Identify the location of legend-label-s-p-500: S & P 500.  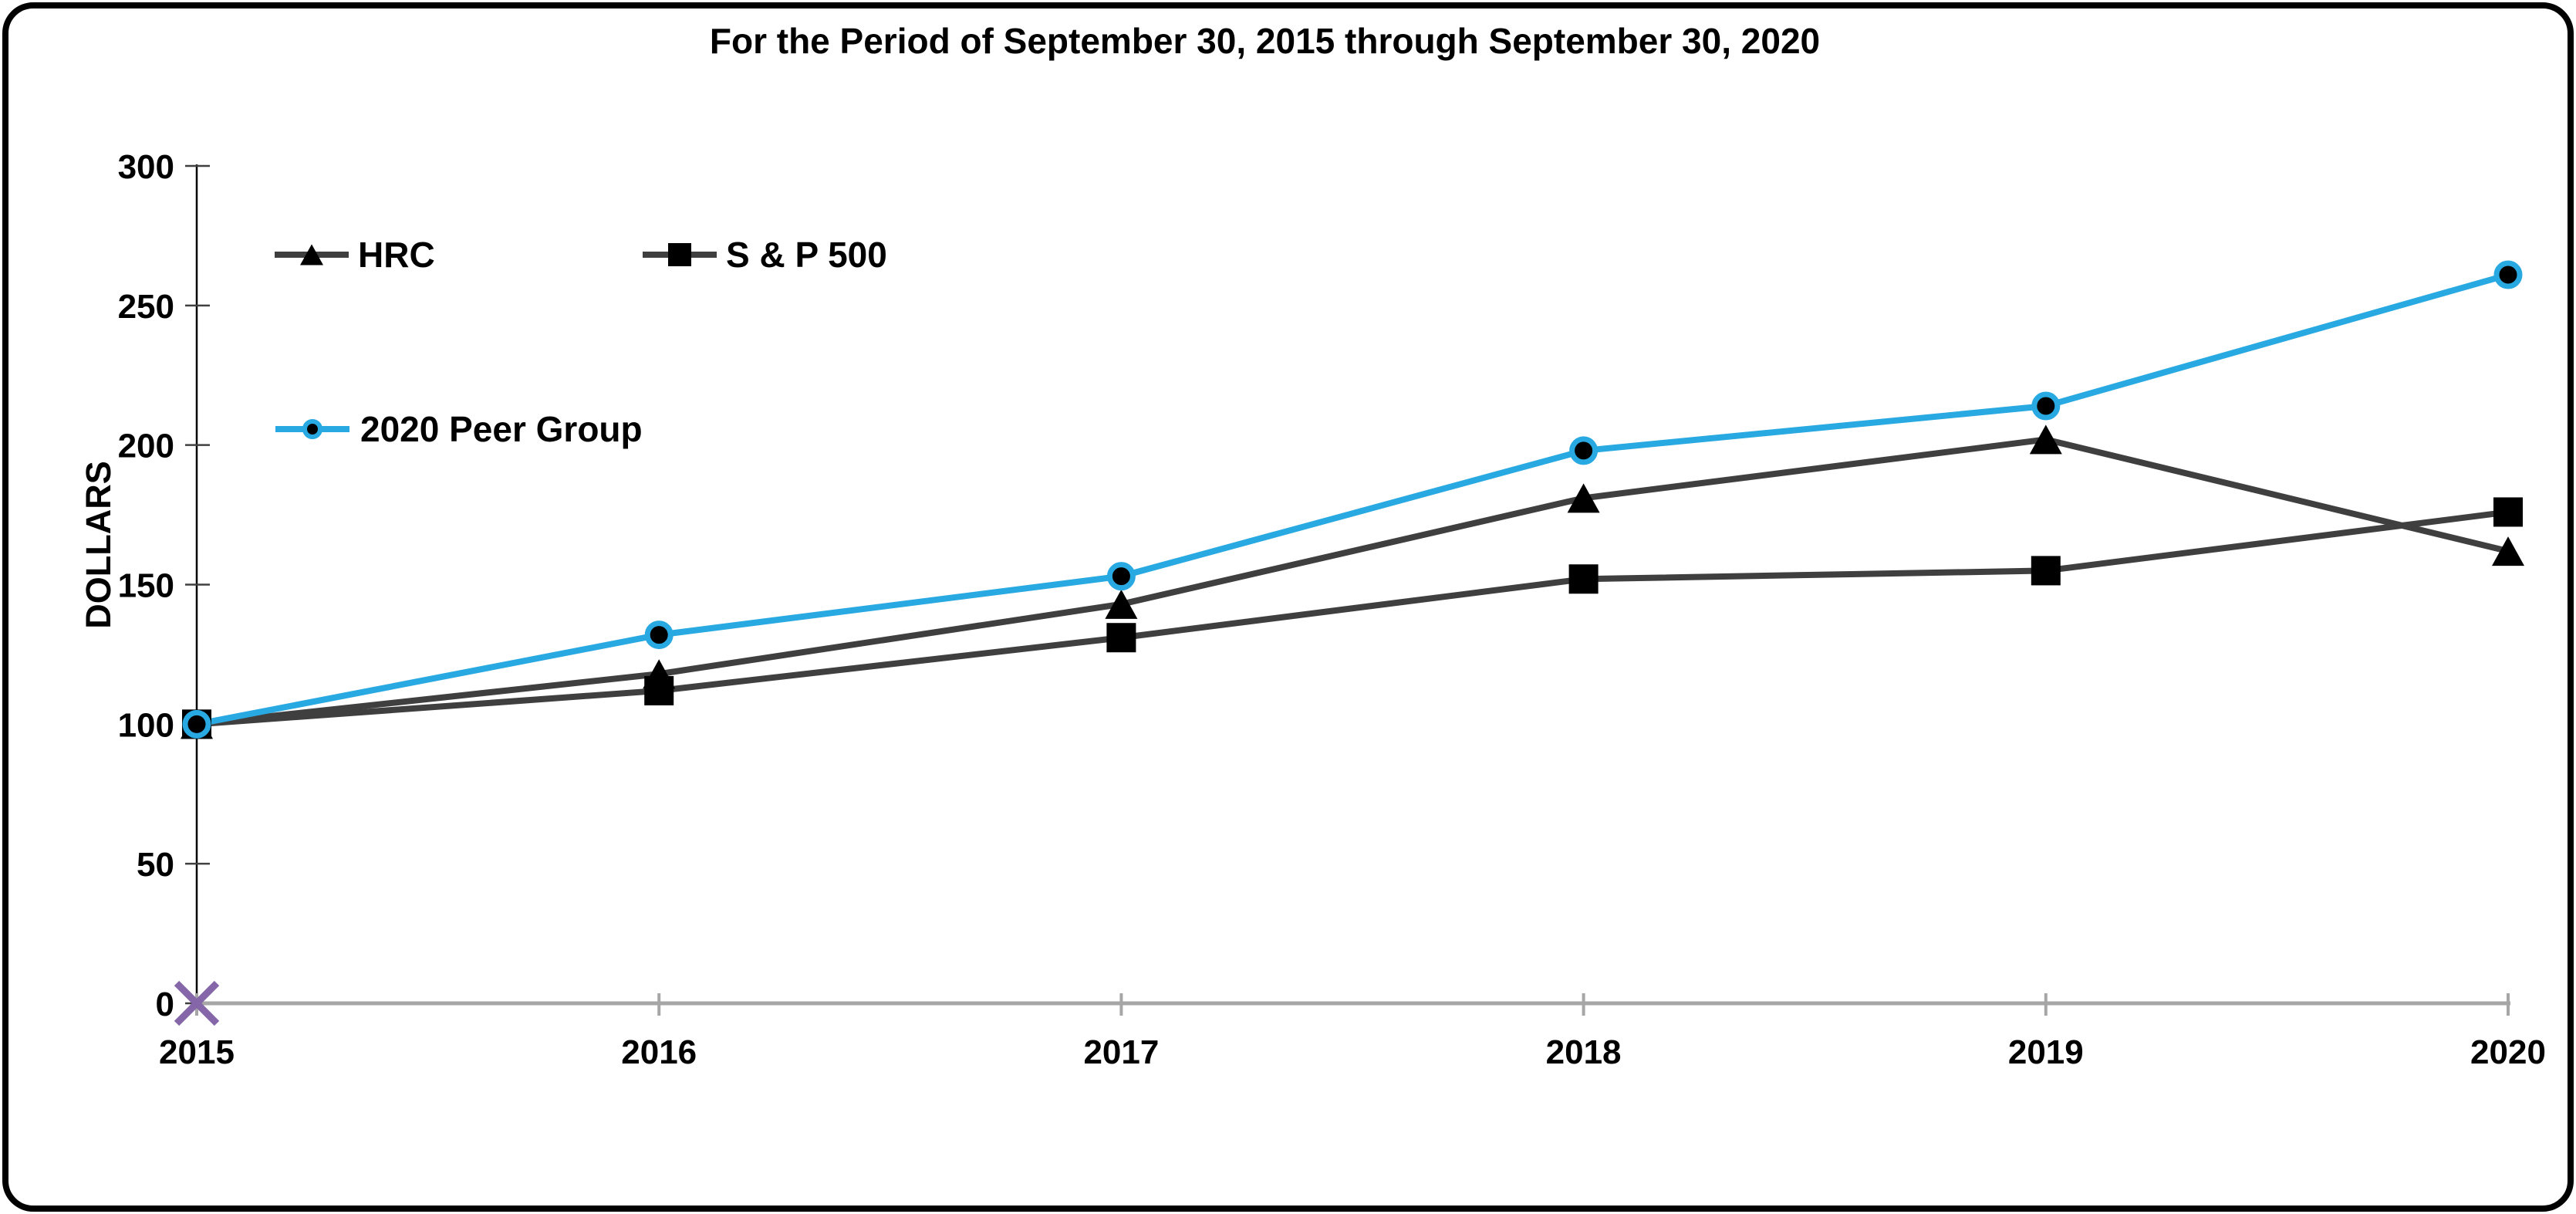
(807, 255).